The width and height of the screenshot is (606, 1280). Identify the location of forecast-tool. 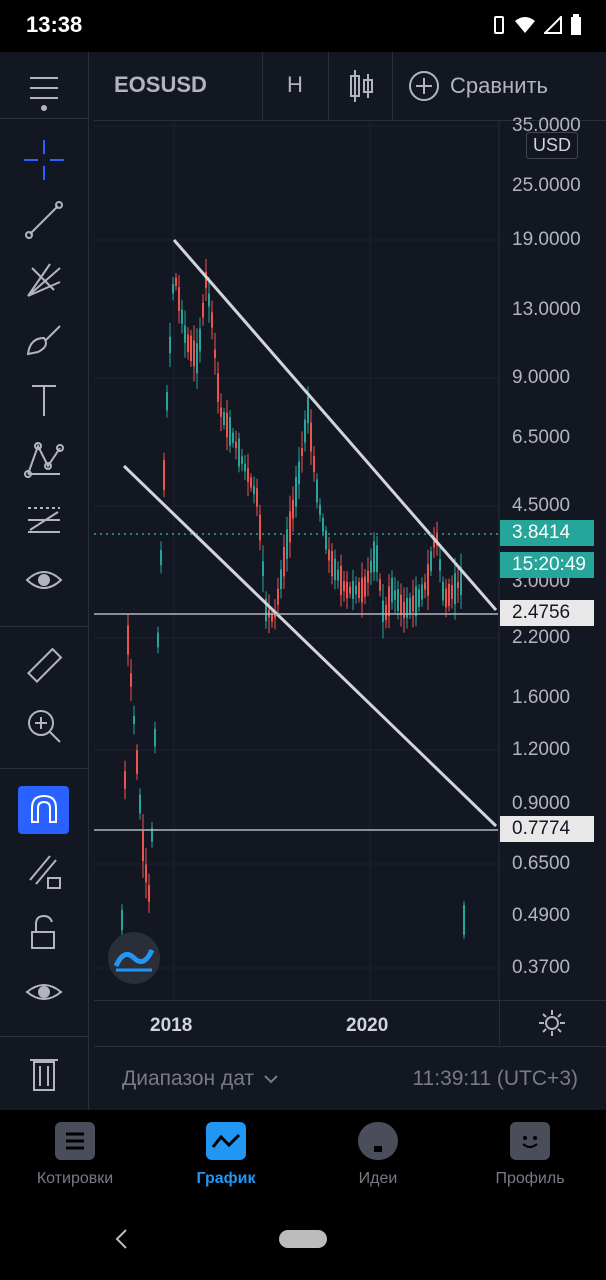
(44, 520).